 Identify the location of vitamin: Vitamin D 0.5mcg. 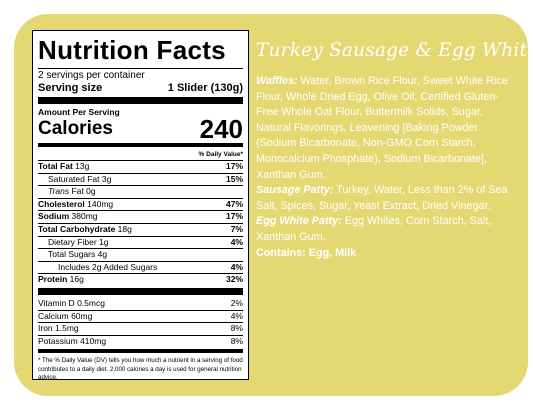
(134, 304).